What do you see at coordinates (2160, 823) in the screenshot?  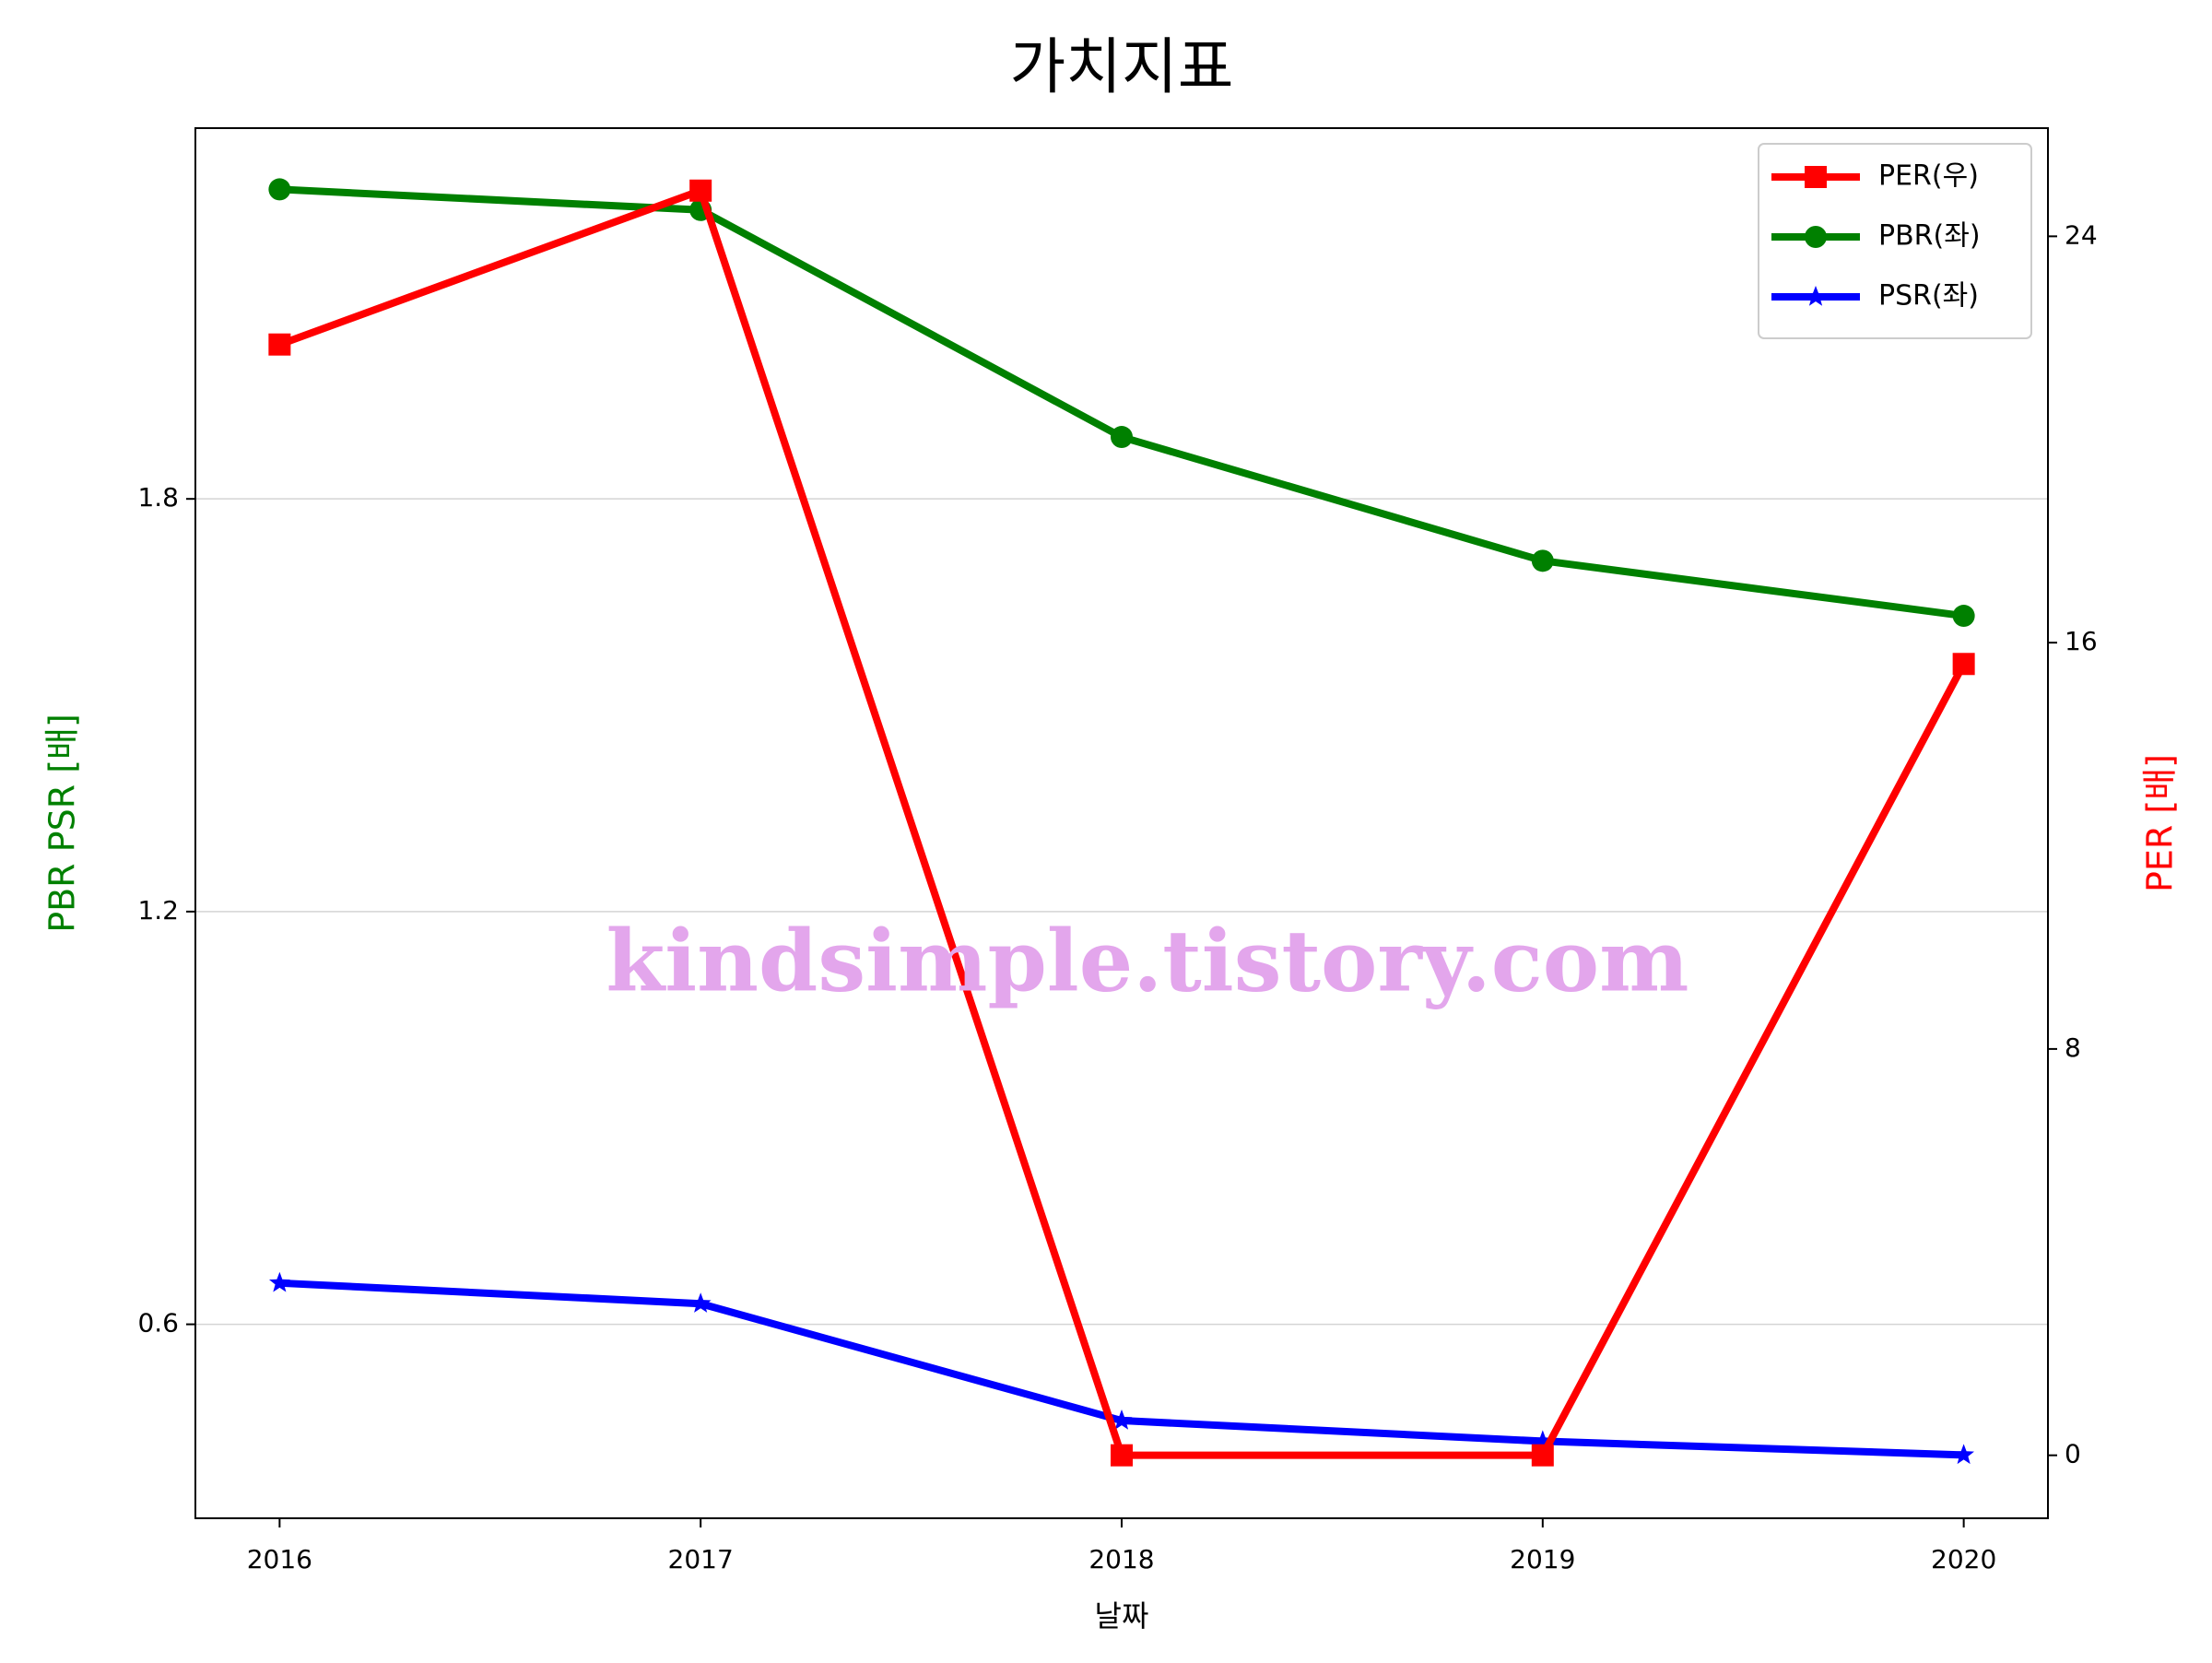 I see `y2-axis-label: PER [배]` at bounding box center [2160, 823].